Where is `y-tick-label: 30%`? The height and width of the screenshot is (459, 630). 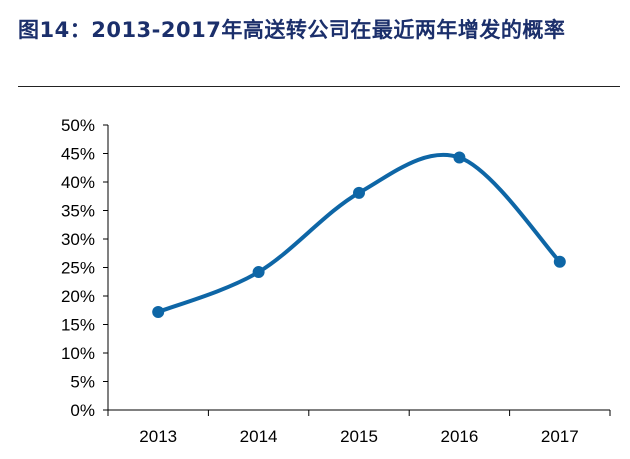
y-tick-label: 30% is located at coordinates (78, 239).